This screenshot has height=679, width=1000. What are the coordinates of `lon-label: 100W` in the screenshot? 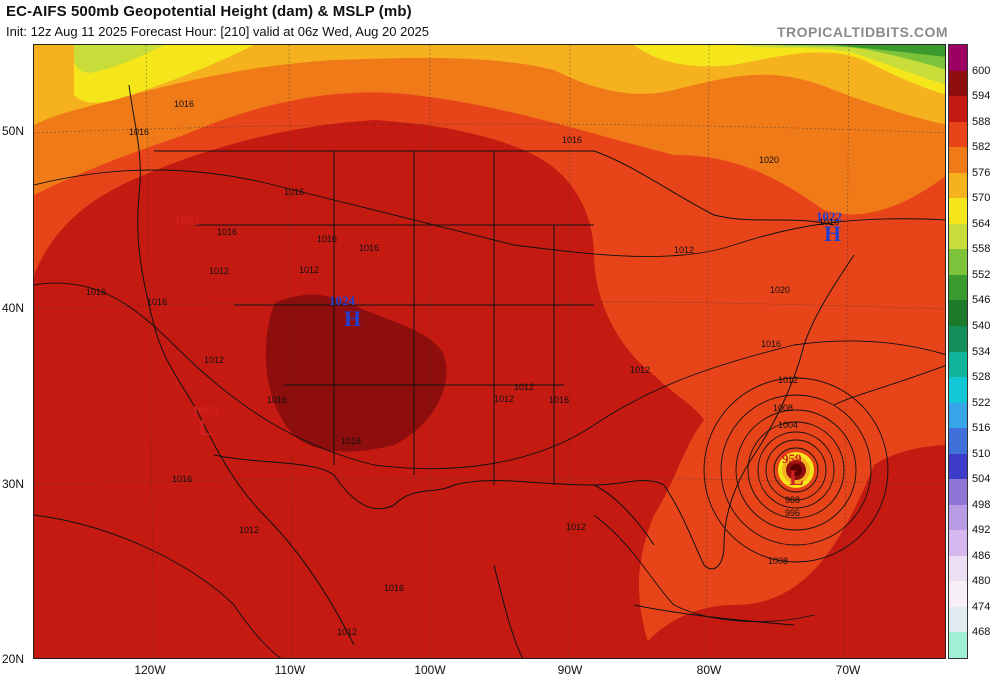 It's located at (430, 670).